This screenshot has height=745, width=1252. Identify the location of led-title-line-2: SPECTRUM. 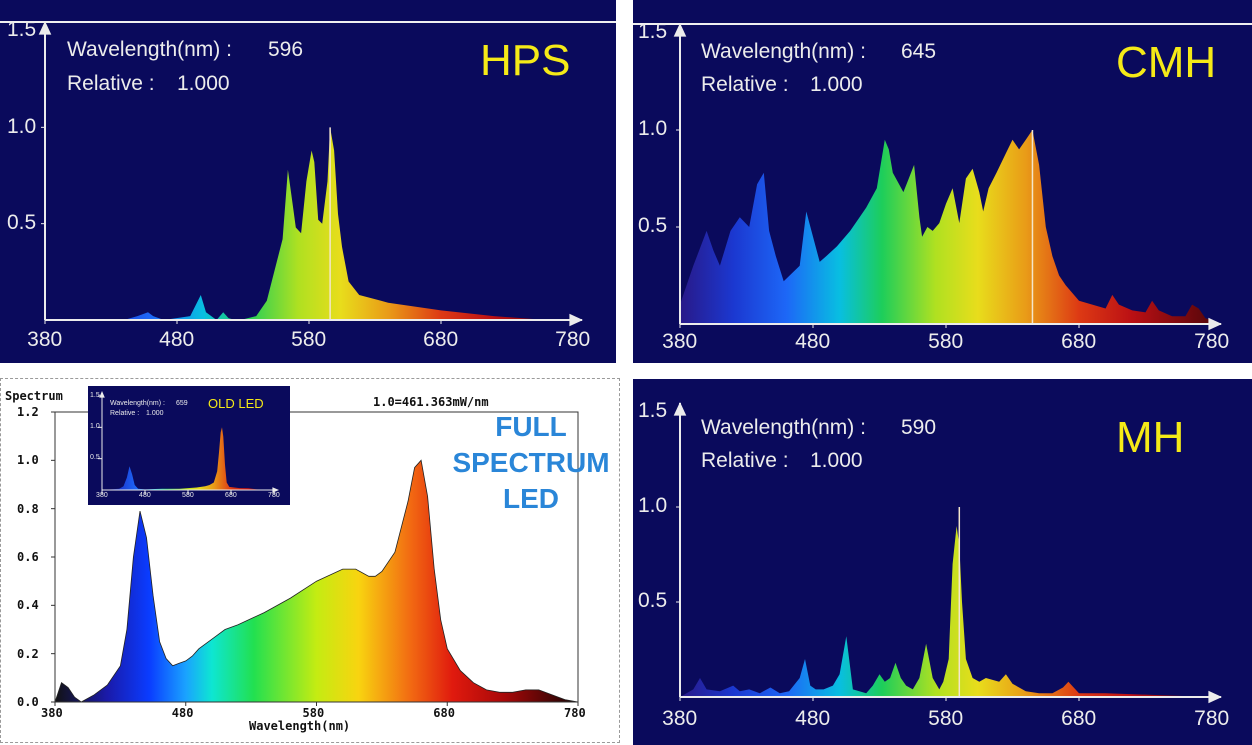
(531, 462).